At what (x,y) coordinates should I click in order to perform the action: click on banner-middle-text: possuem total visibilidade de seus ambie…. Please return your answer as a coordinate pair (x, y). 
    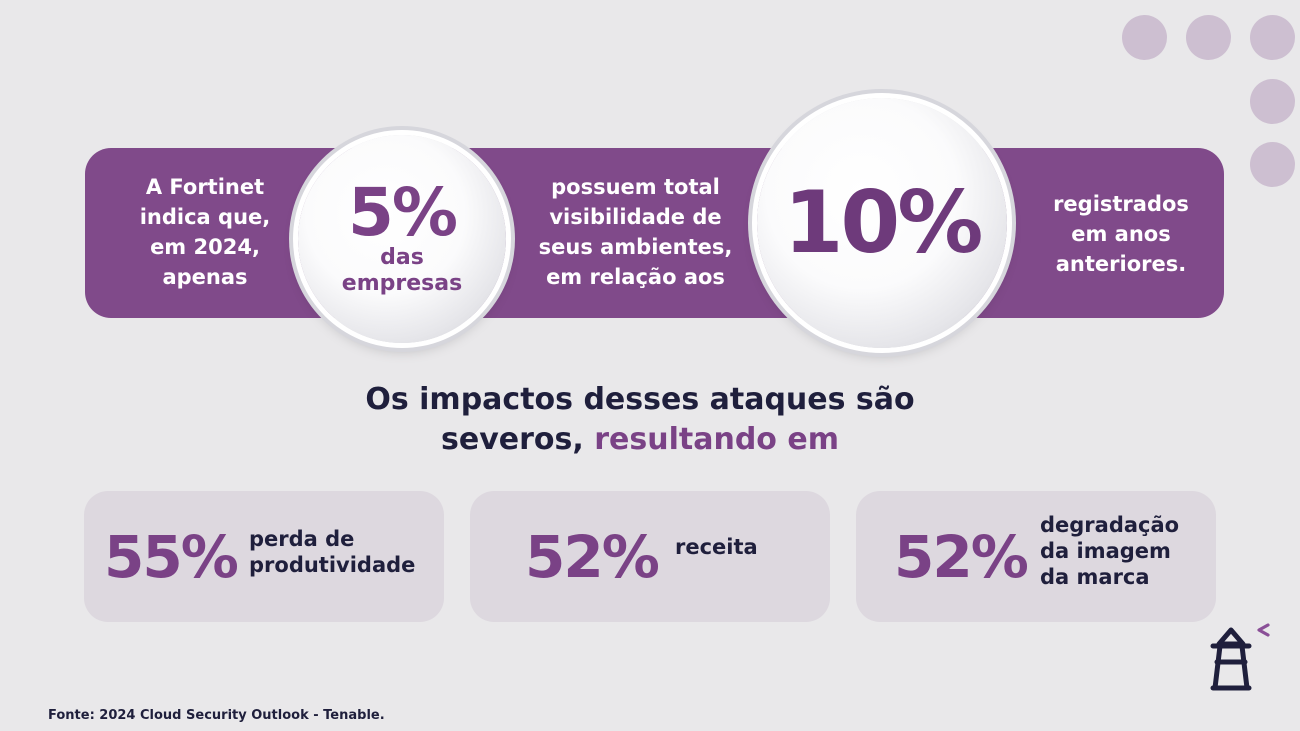
    Looking at the image, I should click on (635, 232).